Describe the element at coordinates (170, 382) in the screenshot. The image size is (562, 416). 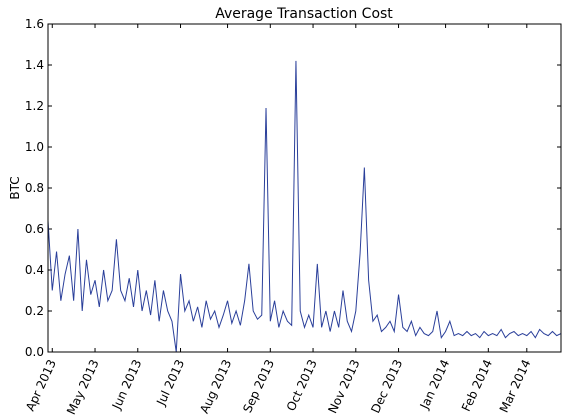
I see `x-tick-label: Jul 2013` at that location.